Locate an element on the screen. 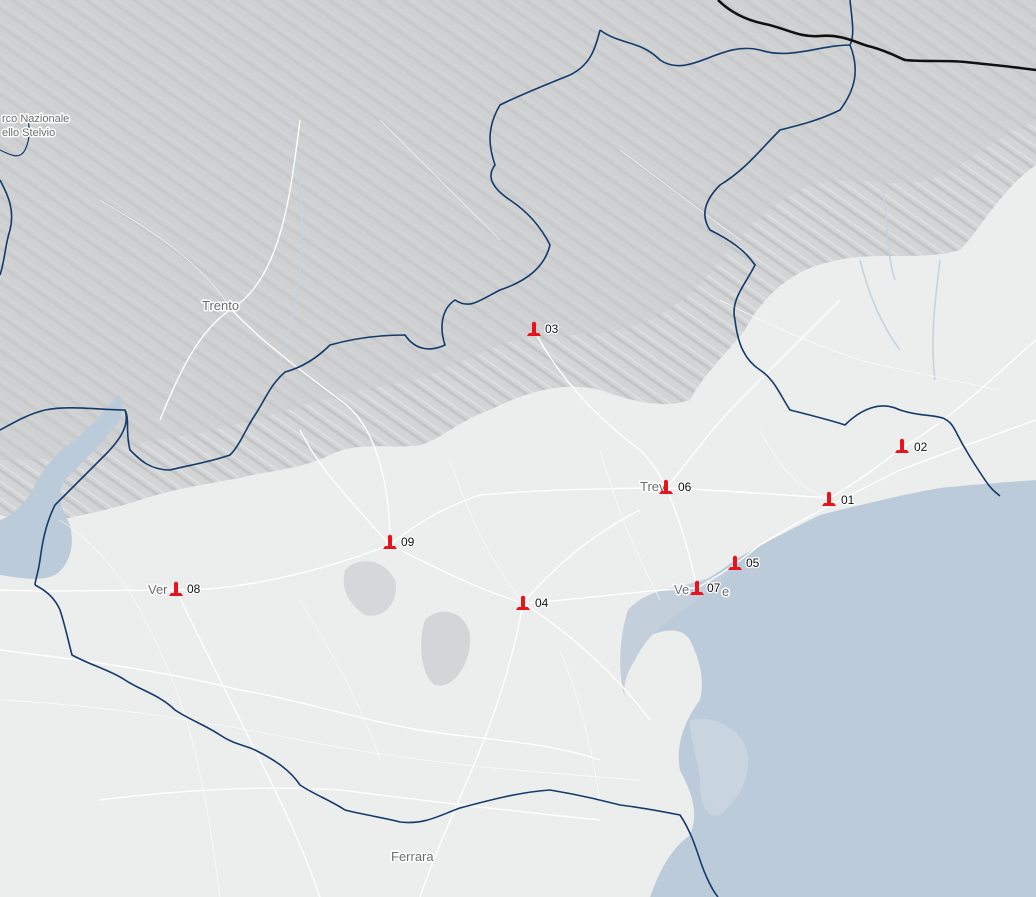 The height and width of the screenshot is (897, 1036). marker-09: 09 is located at coordinates (399, 542).